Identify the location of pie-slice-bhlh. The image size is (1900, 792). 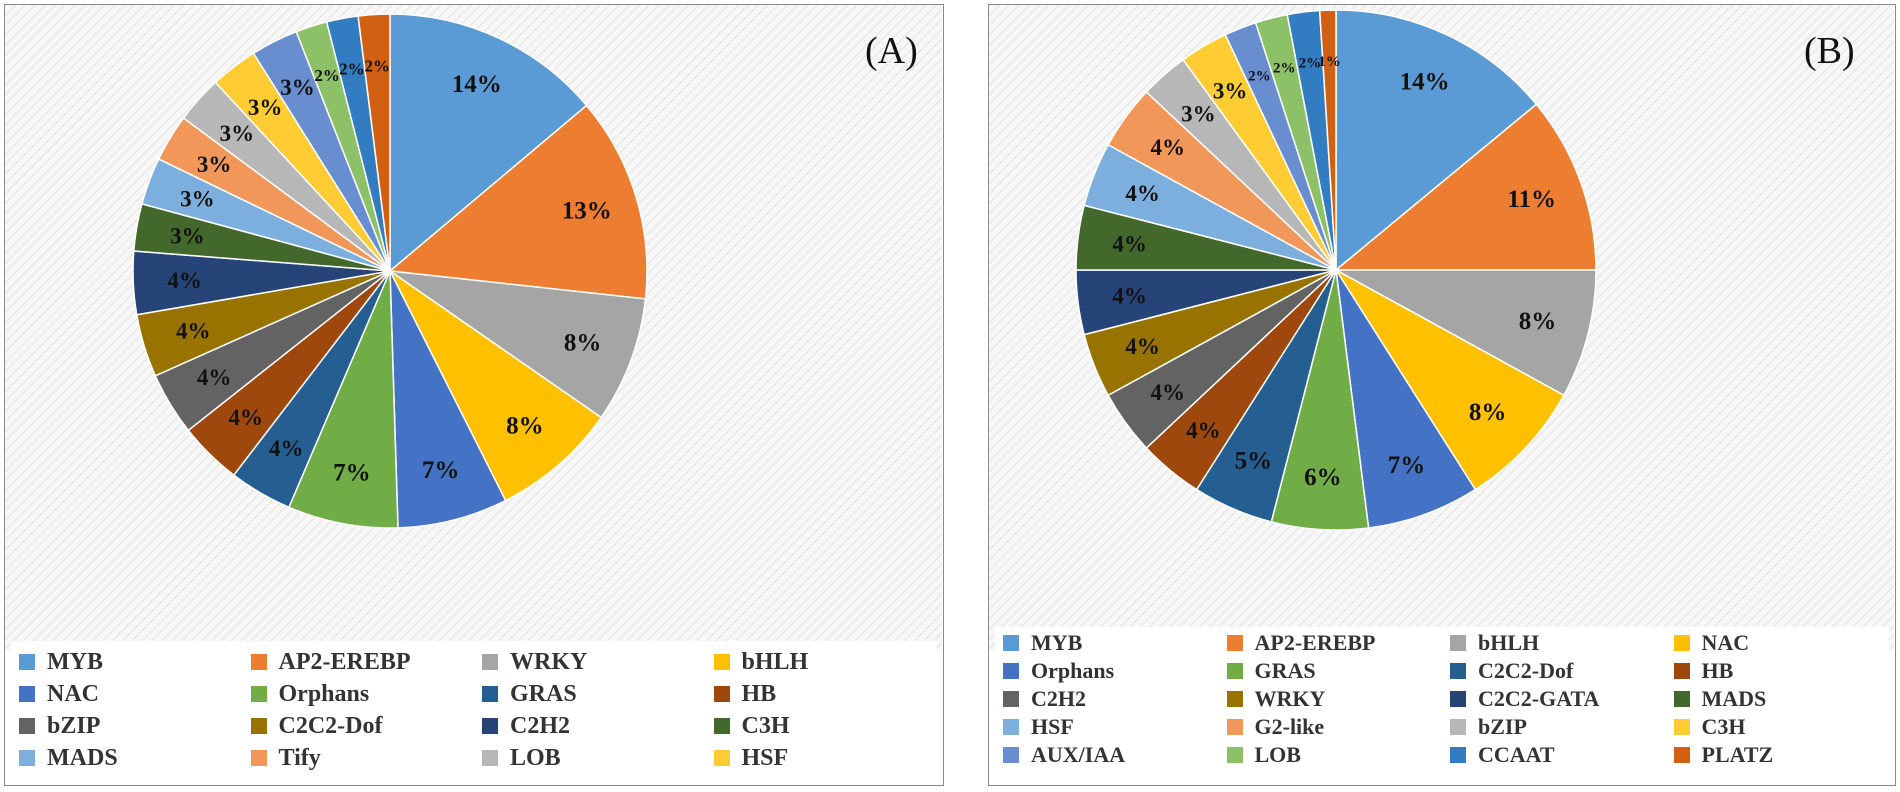
(1466, 333).